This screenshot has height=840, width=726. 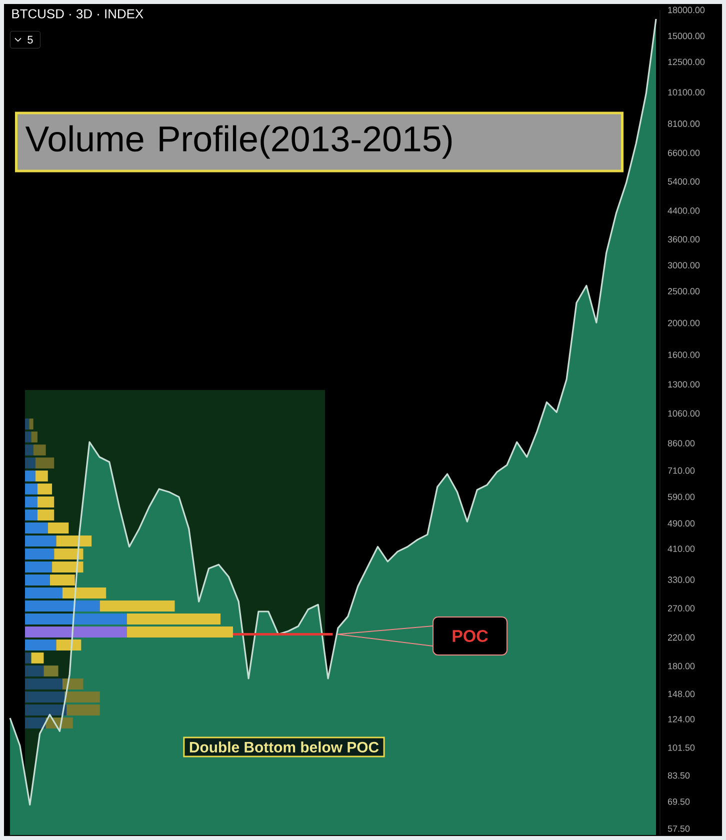 What do you see at coordinates (284, 747) in the screenshot?
I see `annotation: Double Bottom below POC` at bounding box center [284, 747].